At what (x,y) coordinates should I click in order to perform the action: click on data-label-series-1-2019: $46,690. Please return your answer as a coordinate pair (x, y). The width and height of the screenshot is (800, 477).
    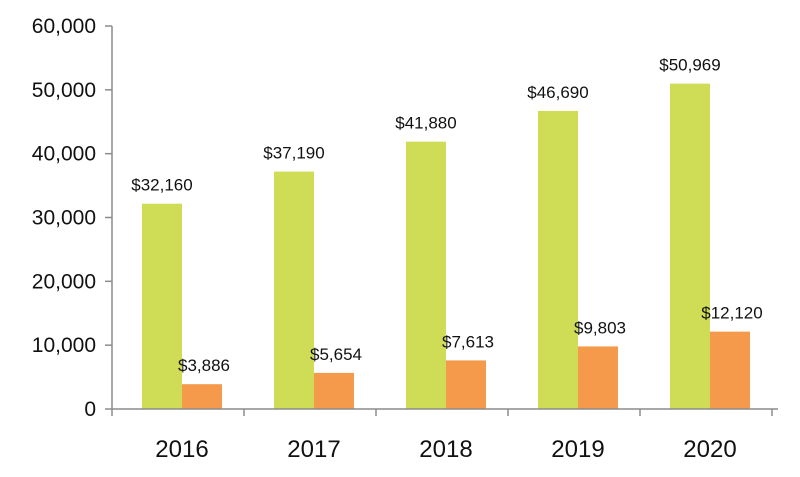
    Looking at the image, I should click on (557, 92).